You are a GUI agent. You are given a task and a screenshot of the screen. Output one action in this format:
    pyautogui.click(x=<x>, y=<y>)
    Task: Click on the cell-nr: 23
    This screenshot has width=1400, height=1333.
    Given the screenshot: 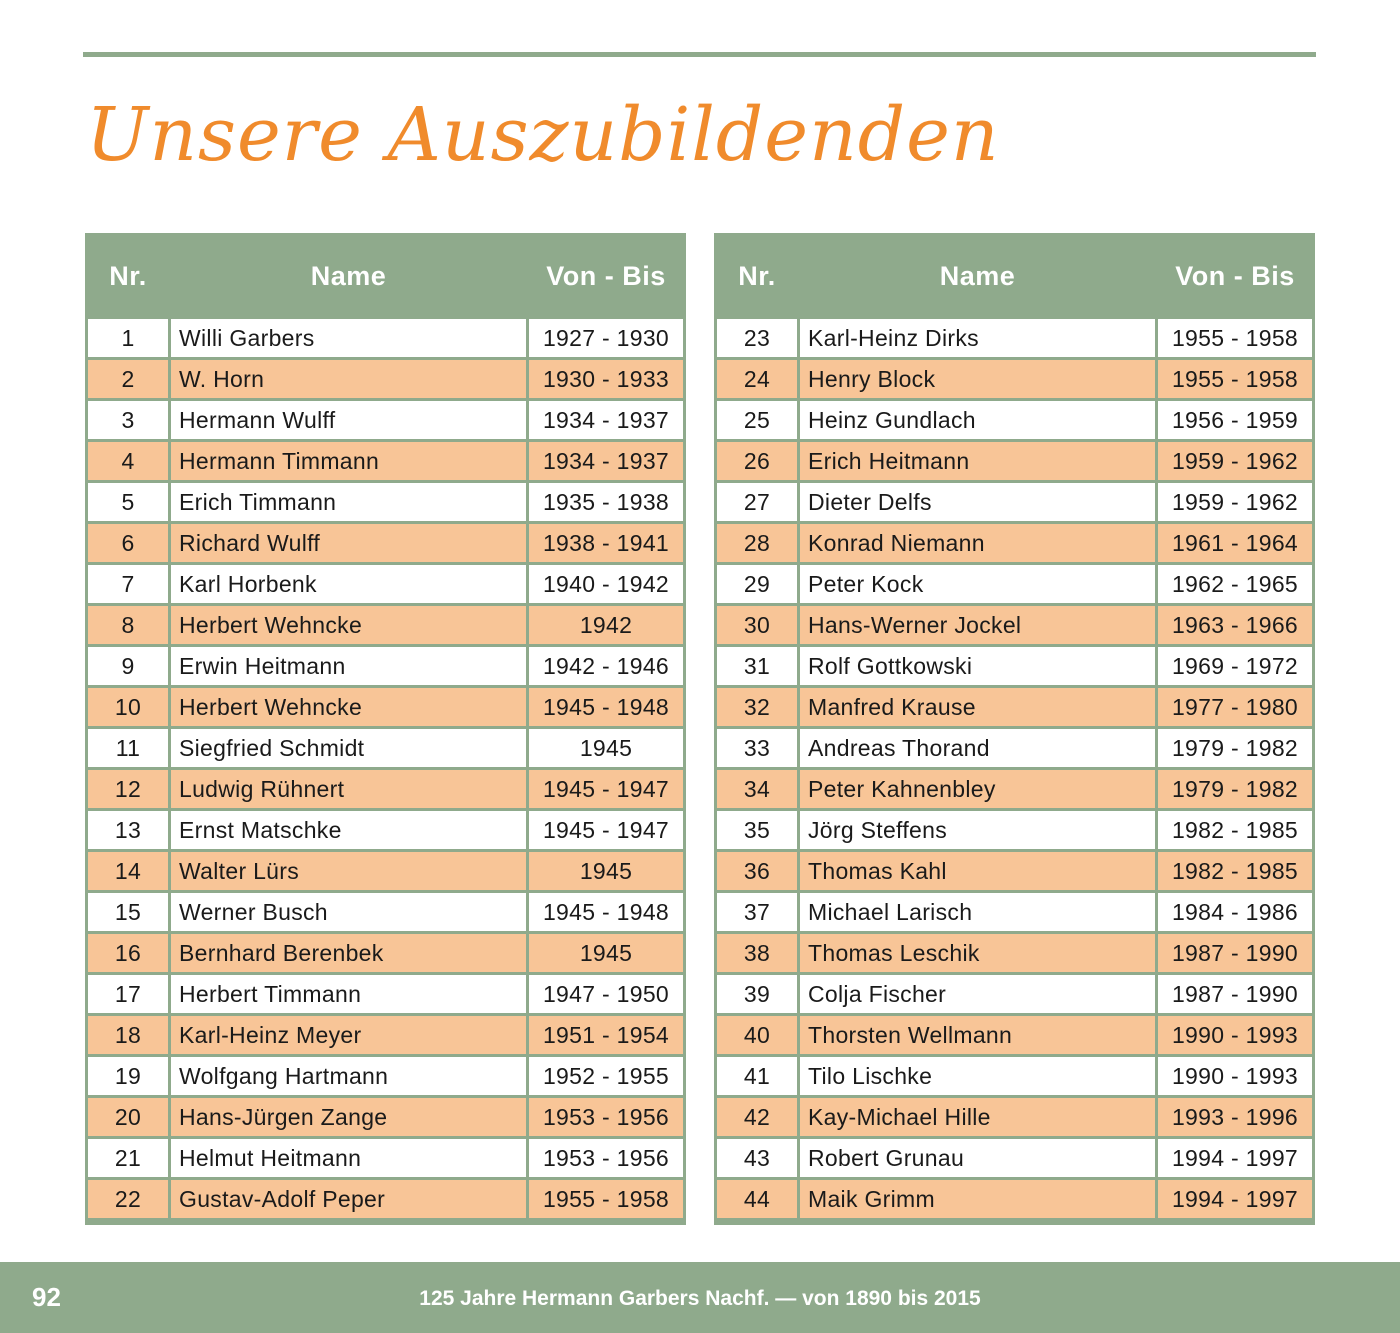 What is the action you would take?
    pyautogui.click(x=757, y=338)
    